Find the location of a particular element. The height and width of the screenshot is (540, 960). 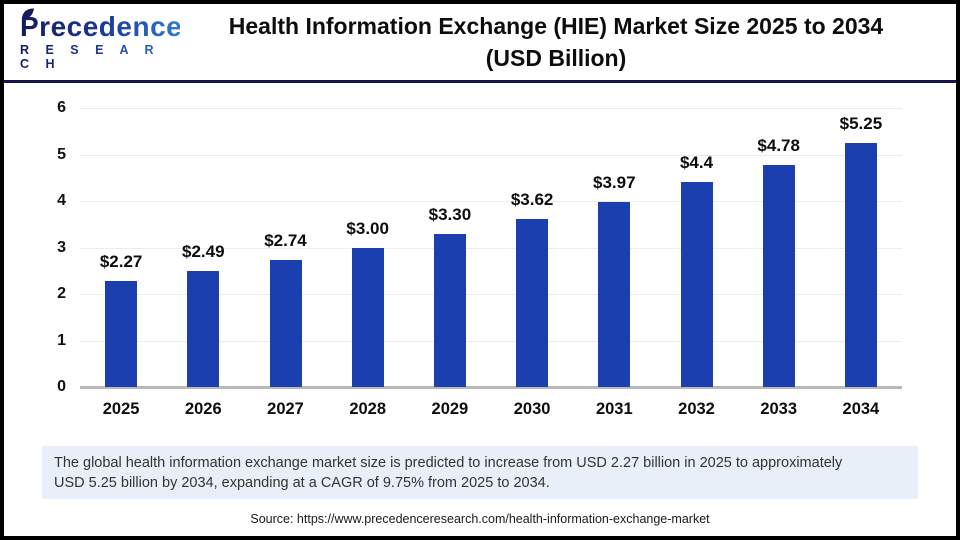

x-axis-label: 2032 is located at coordinates (696, 409).